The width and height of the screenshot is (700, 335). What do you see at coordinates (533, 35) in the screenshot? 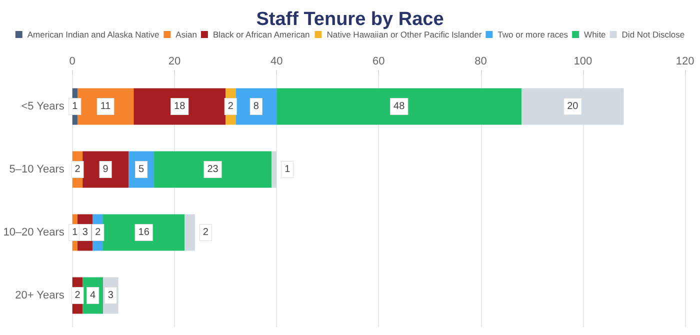
I see `legend-label: Two or more races` at bounding box center [533, 35].